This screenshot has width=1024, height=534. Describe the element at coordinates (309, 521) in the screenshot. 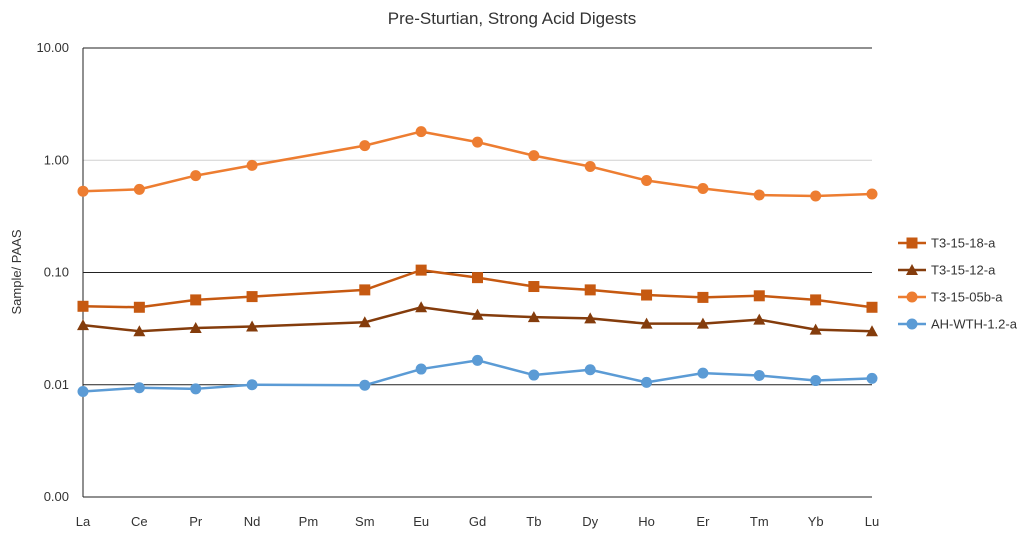

I see `x-tick-label: Pm` at that location.